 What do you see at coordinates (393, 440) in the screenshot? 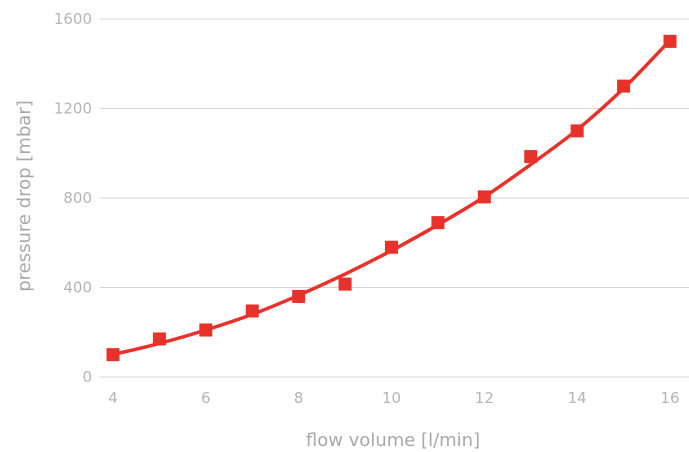
I see `x-axis-label: flow volume [l/min]` at bounding box center [393, 440].